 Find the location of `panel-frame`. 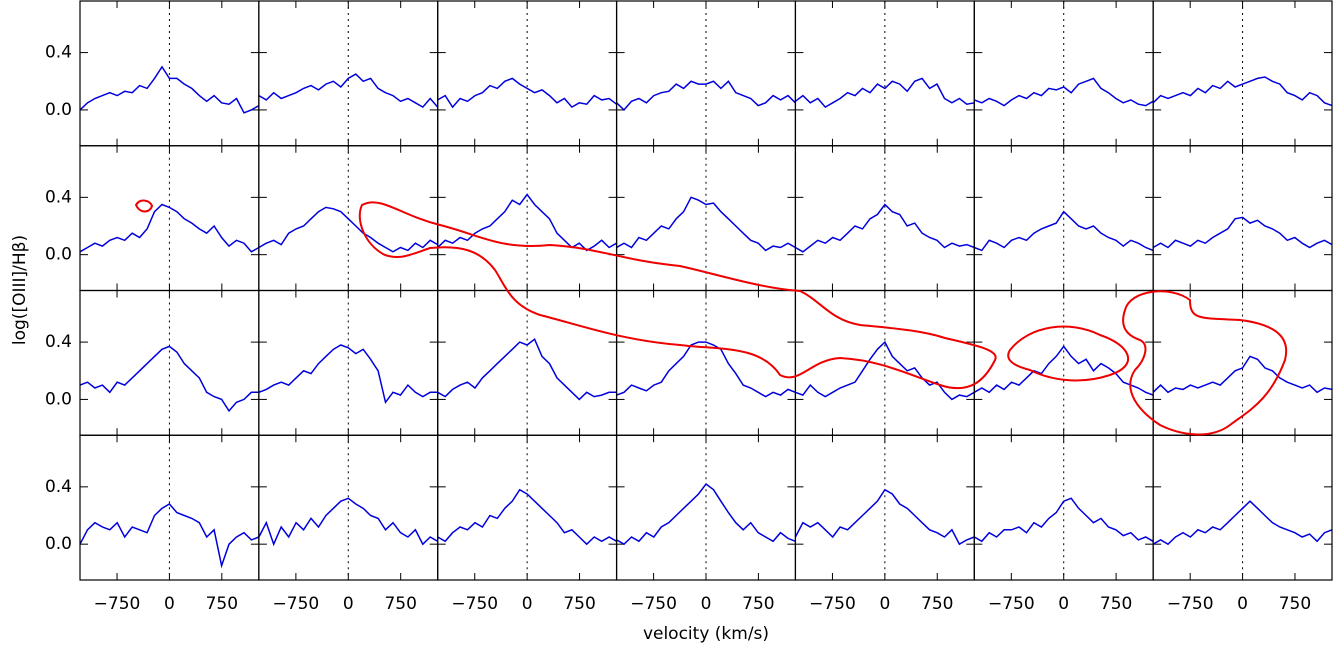

panel-frame is located at coordinates (1242, 507).